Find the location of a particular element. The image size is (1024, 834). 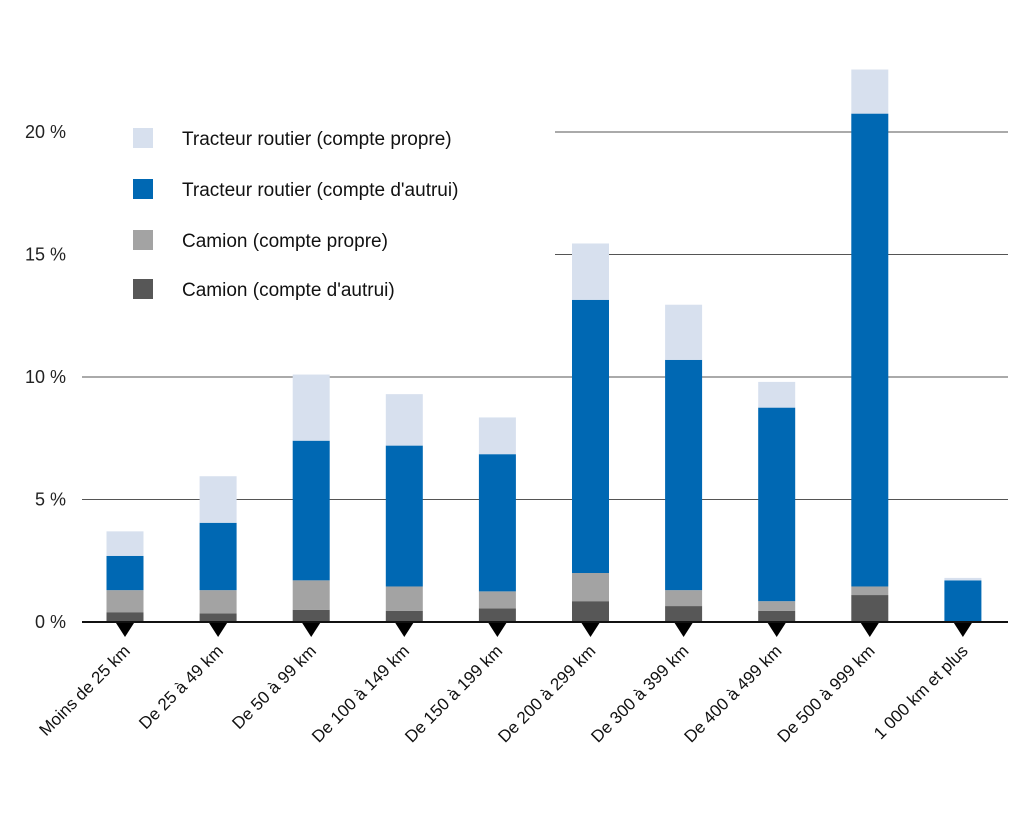

x-category-label: De 25 à 49 km is located at coordinates (181, 687).